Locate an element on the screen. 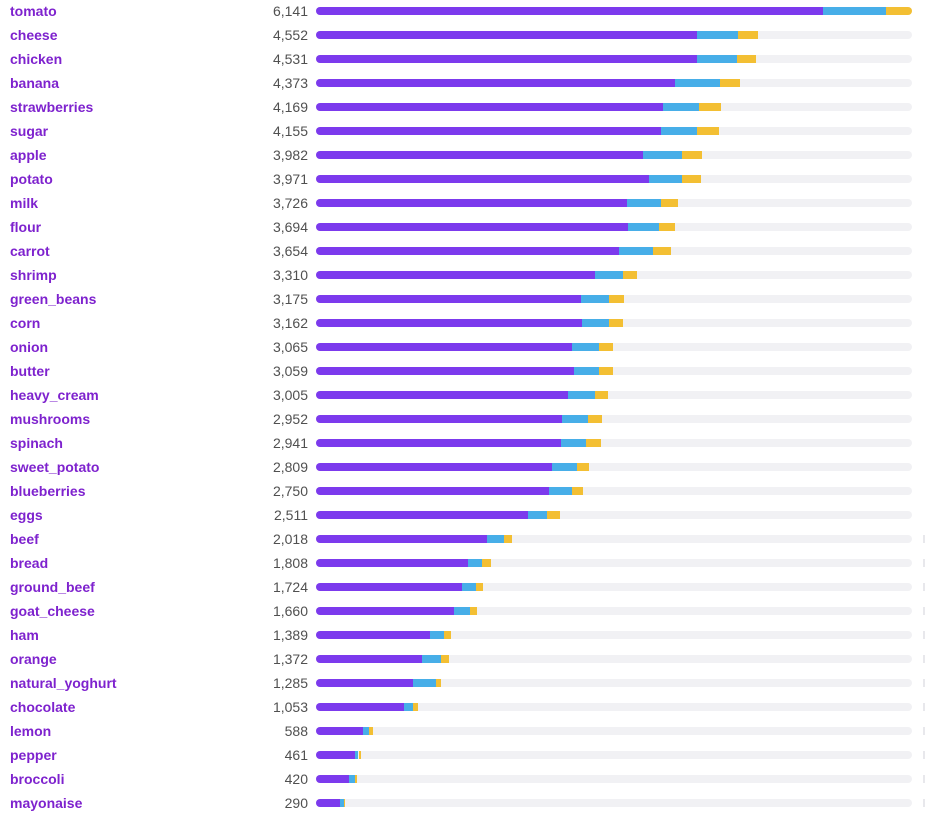 The width and height of the screenshot is (926, 819). total-count-label: 3,065 is located at coordinates (290, 347).